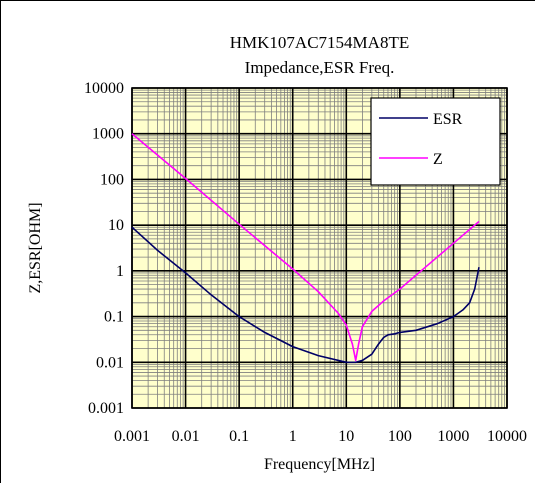 The height and width of the screenshot is (484, 535). What do you see at coordinates (319, 42) in the screenshot?
I see `chart-title: HMK107AC7154MA8TE` at bounding box center [319, 42].